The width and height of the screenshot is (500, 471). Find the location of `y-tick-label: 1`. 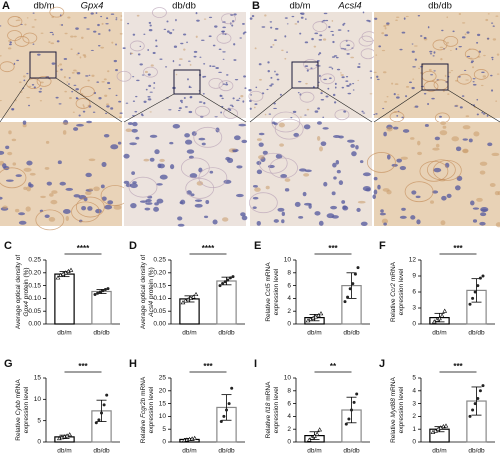

y-tick-label: 1 is located at coordinates (414, 429).